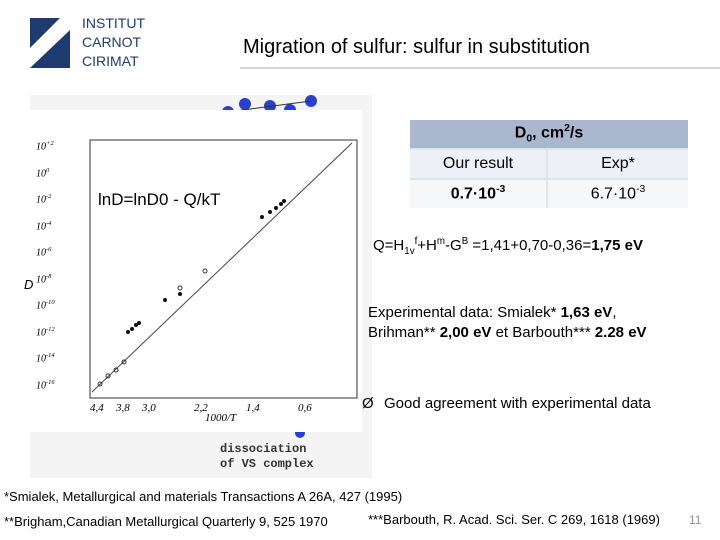 This screenshot has width=720, height=540. I want to click on y-tick-label: 10⁻¹⁰, so click(45, 305).